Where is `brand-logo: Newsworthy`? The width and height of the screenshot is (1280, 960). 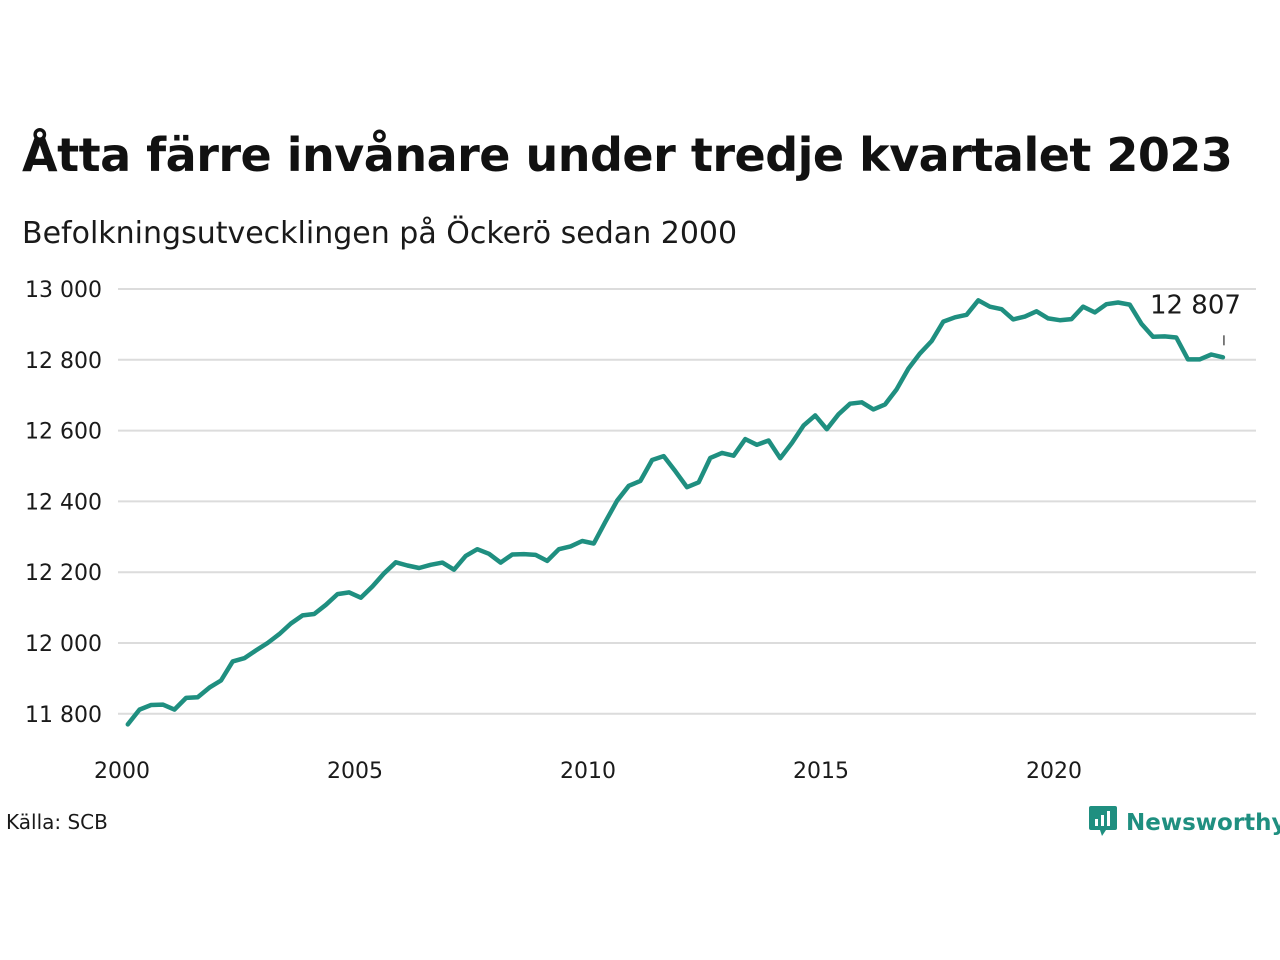 brand-logo: Newsworthy is located at coordinates (1184, 823).